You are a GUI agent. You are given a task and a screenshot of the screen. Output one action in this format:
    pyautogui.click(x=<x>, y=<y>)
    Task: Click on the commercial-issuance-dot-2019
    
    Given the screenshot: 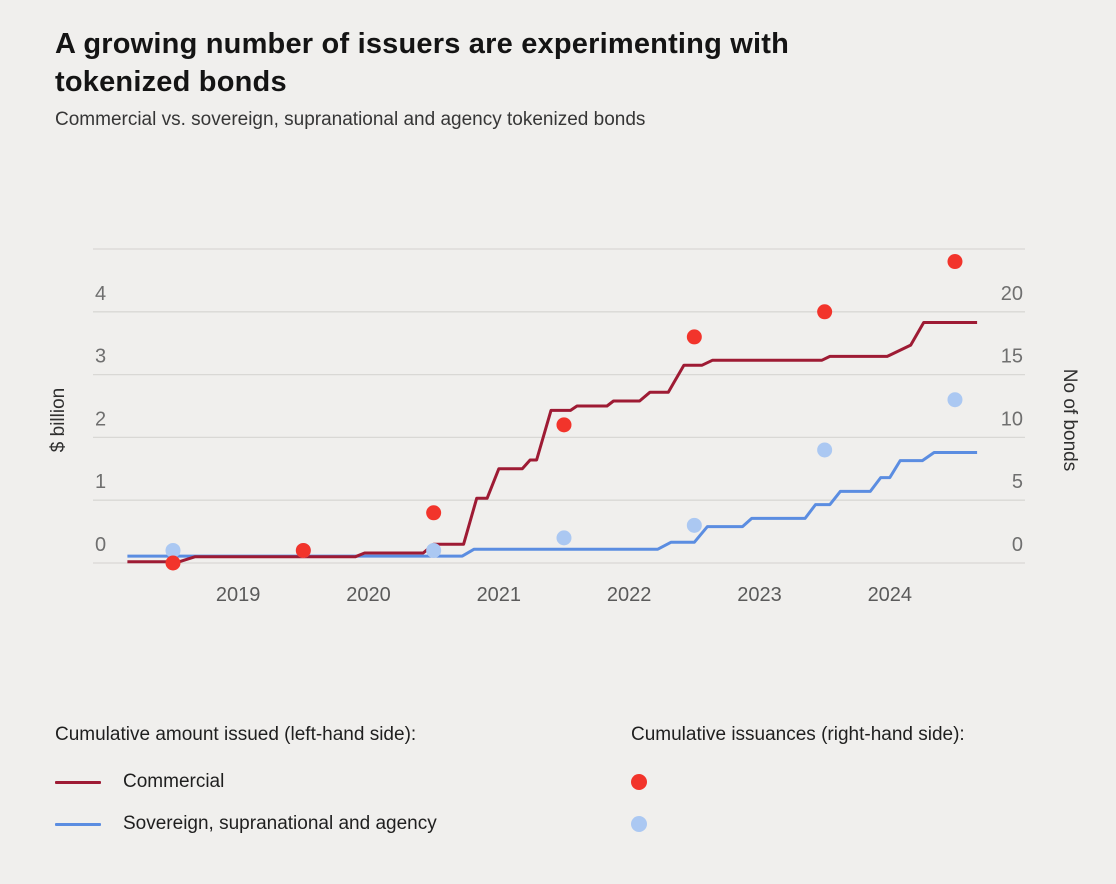 What is the action you would take?
    pyautogui.click(x=303, y=550)
    